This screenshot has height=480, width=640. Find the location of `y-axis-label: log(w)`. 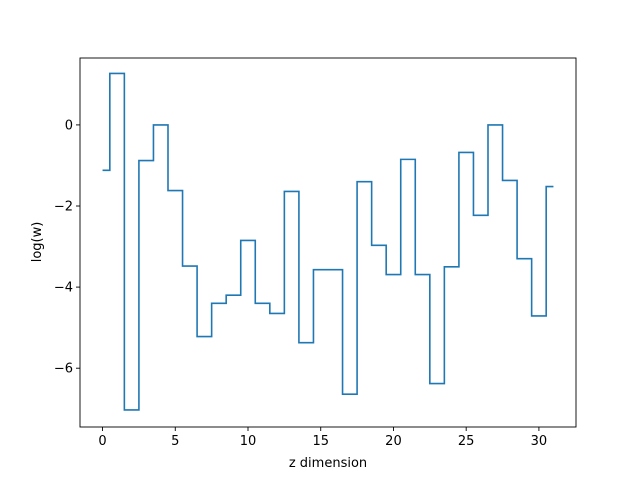

y-axis-label: log(w) is located at coordinates (37, 242).